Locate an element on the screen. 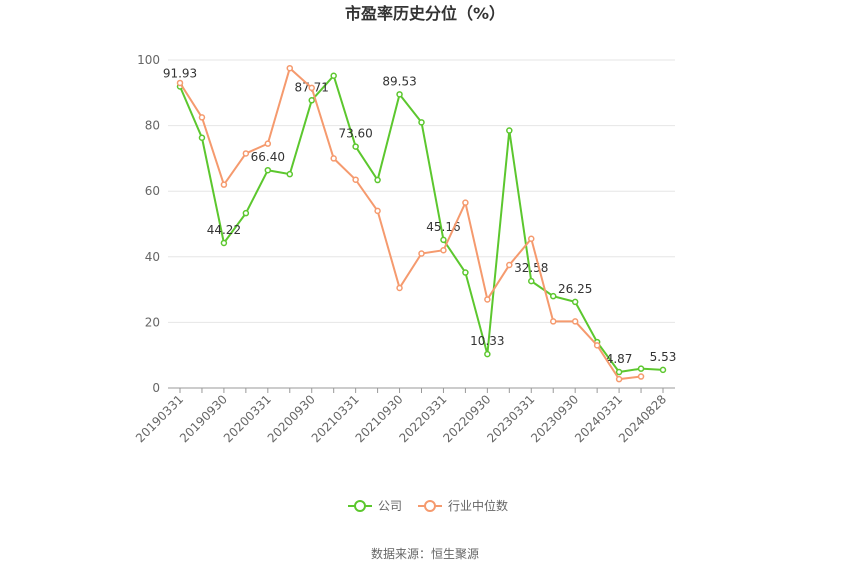 The image size is (850, 575). y-tick-label: 40 is located at coordinates (152, 257).